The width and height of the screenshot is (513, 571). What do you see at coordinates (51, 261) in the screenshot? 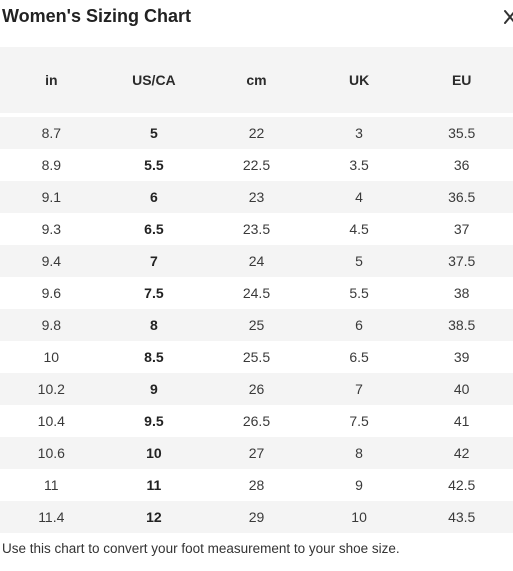
I see `in-cell: 9.4` at bounding box center [51, 261].